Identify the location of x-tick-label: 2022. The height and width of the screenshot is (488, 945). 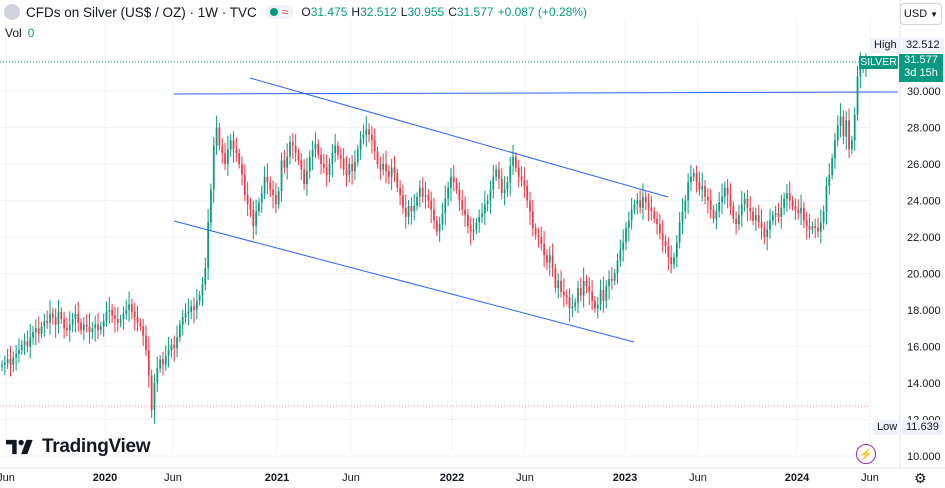
(452, 478).